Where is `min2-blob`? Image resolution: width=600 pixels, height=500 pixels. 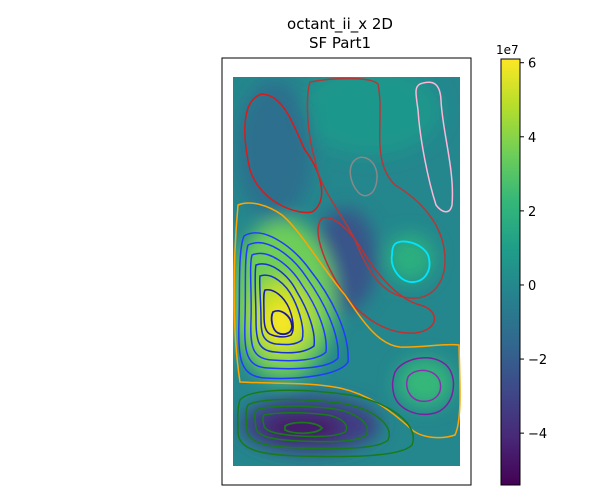 min2-blob is located at coordinates (425, 383).